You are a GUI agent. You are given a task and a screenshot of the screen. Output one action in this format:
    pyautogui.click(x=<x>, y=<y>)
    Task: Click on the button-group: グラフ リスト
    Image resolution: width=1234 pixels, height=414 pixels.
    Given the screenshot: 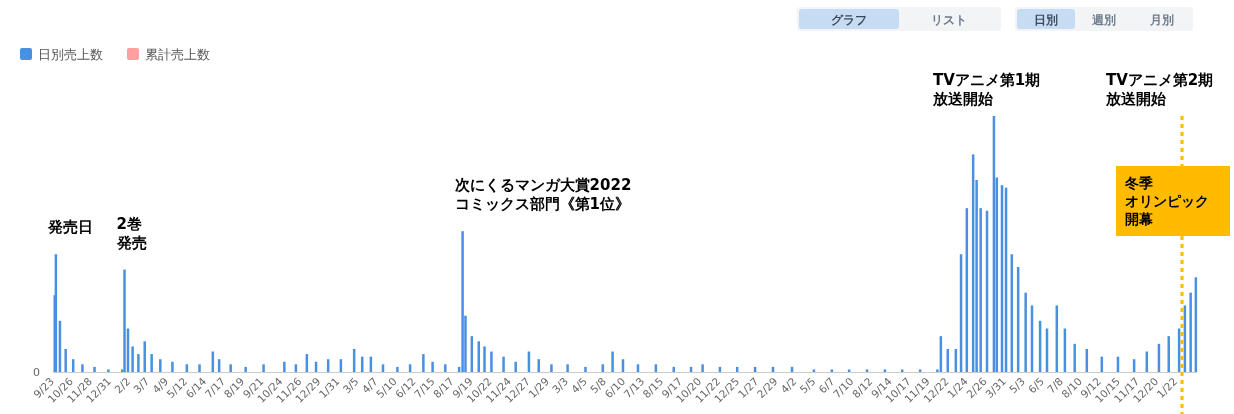 What is the action you would take?
    pyautogui.click(x=899, y=19)
    